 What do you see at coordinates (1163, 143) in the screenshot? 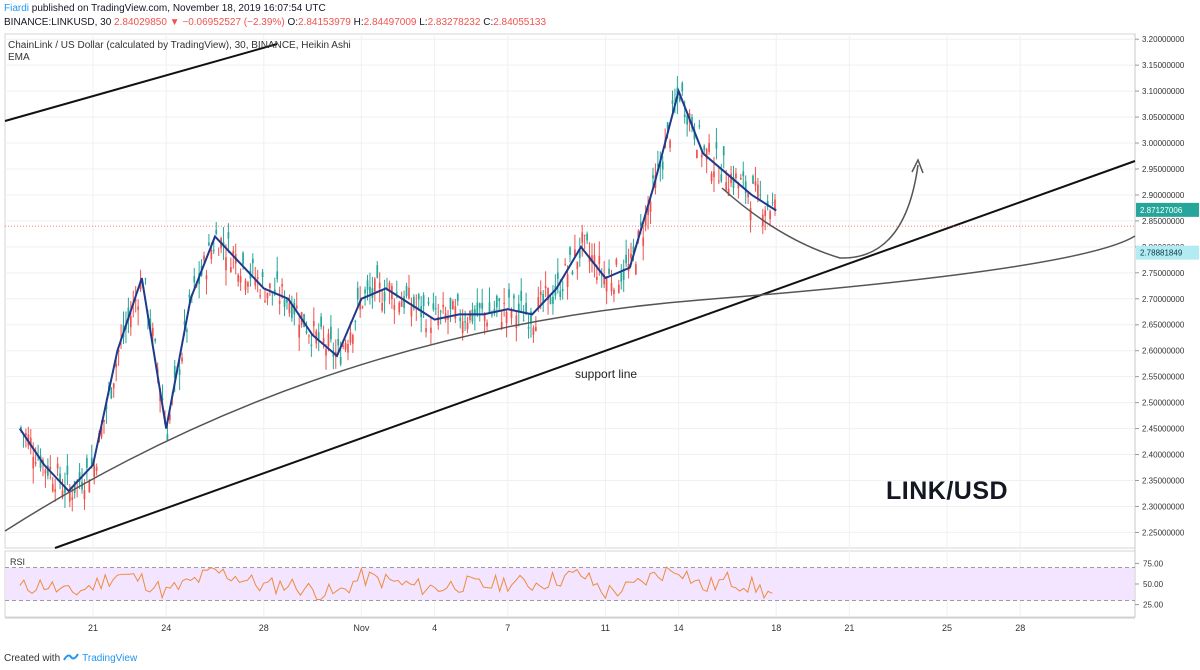
I see `y-tick-label: 3.00000000` at bounding box center [1163, 143].